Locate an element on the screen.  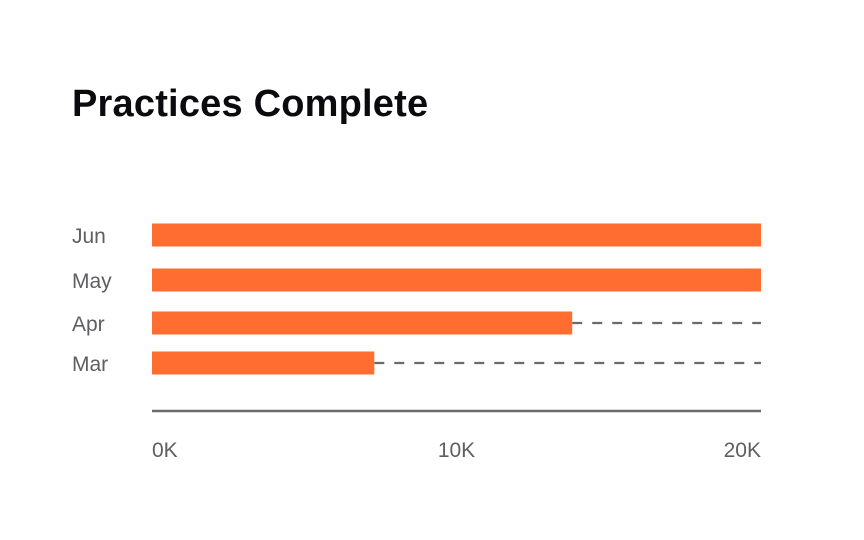
category-label-mar: Mar is located at coordinates (90, 364).